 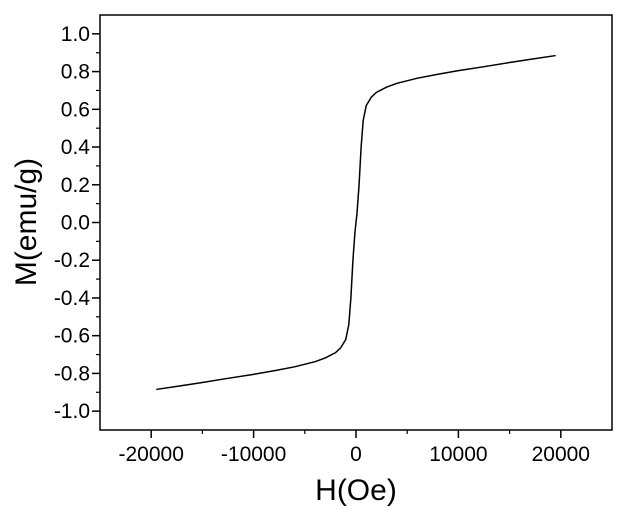 What do you see at coordinates (75, 72) in the screenshot?
I see `y-tick-label: 0.8` at bounding box center [75, 72].